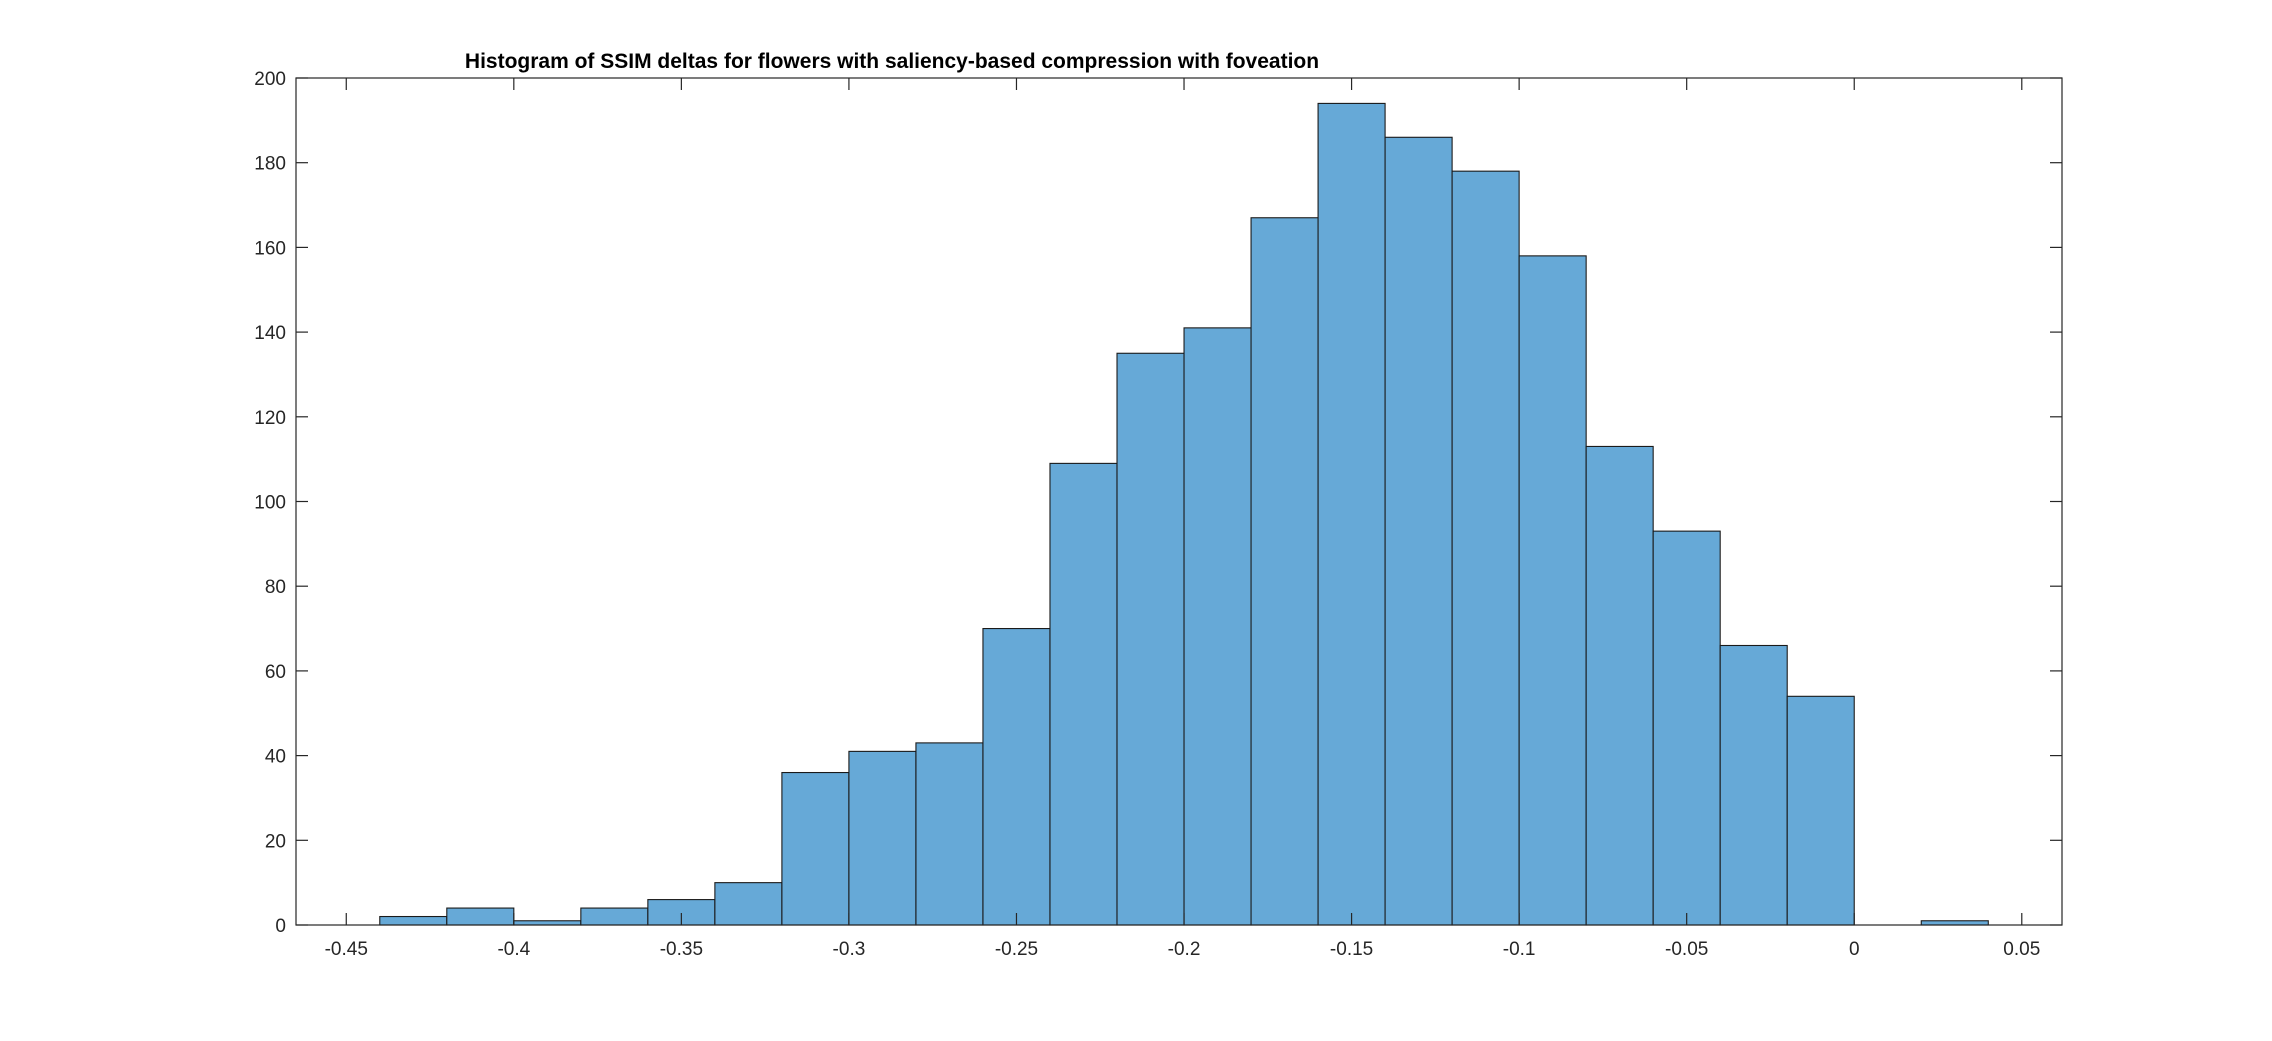 The width and height of the screenshot is (2272, 1041). Describe the element at coordinates (513, 949) in the screenshot. I see `x-tick-label: -0.4` at that location.